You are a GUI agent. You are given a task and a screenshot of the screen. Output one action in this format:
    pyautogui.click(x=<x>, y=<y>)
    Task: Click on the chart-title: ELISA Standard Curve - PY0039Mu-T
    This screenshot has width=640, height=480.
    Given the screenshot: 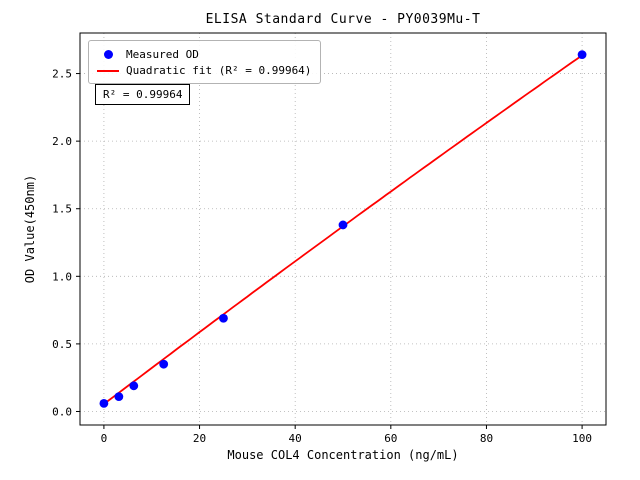 What is the action you would take?
    pyautogui.click(x=343, y=19)
    